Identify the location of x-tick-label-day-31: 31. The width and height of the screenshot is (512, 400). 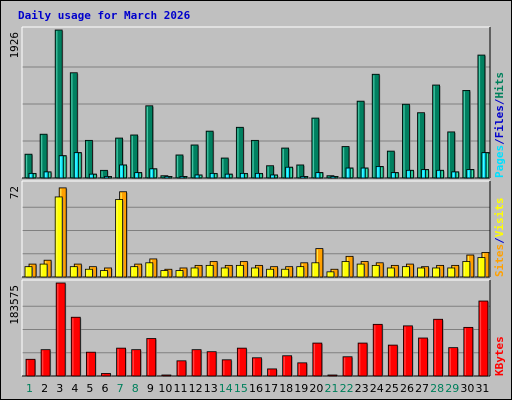
(482, 388).